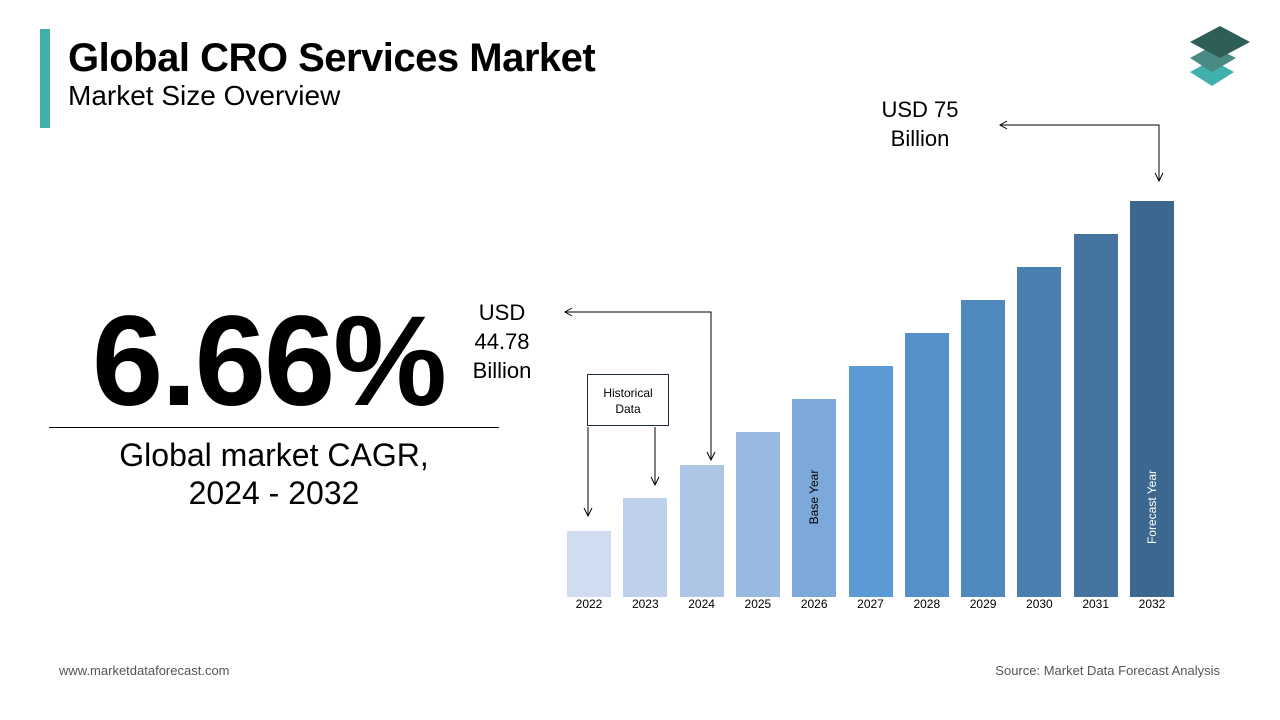 Image resolution: width=1280 pixels, height=720 pixels. What do you see at coordinates (502, 312) in the screenshot?
I see `annotation-text: USD` at bounding box center [502, 312].